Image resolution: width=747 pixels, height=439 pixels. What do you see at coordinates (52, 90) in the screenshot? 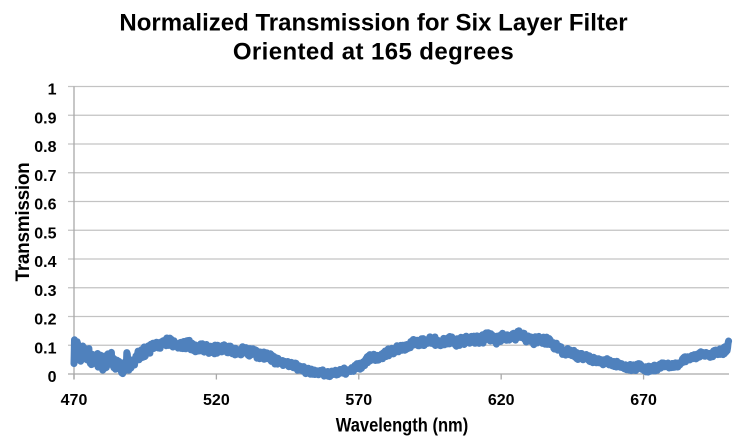
I see `svg-text: 1` at bounding box center [52, 90].